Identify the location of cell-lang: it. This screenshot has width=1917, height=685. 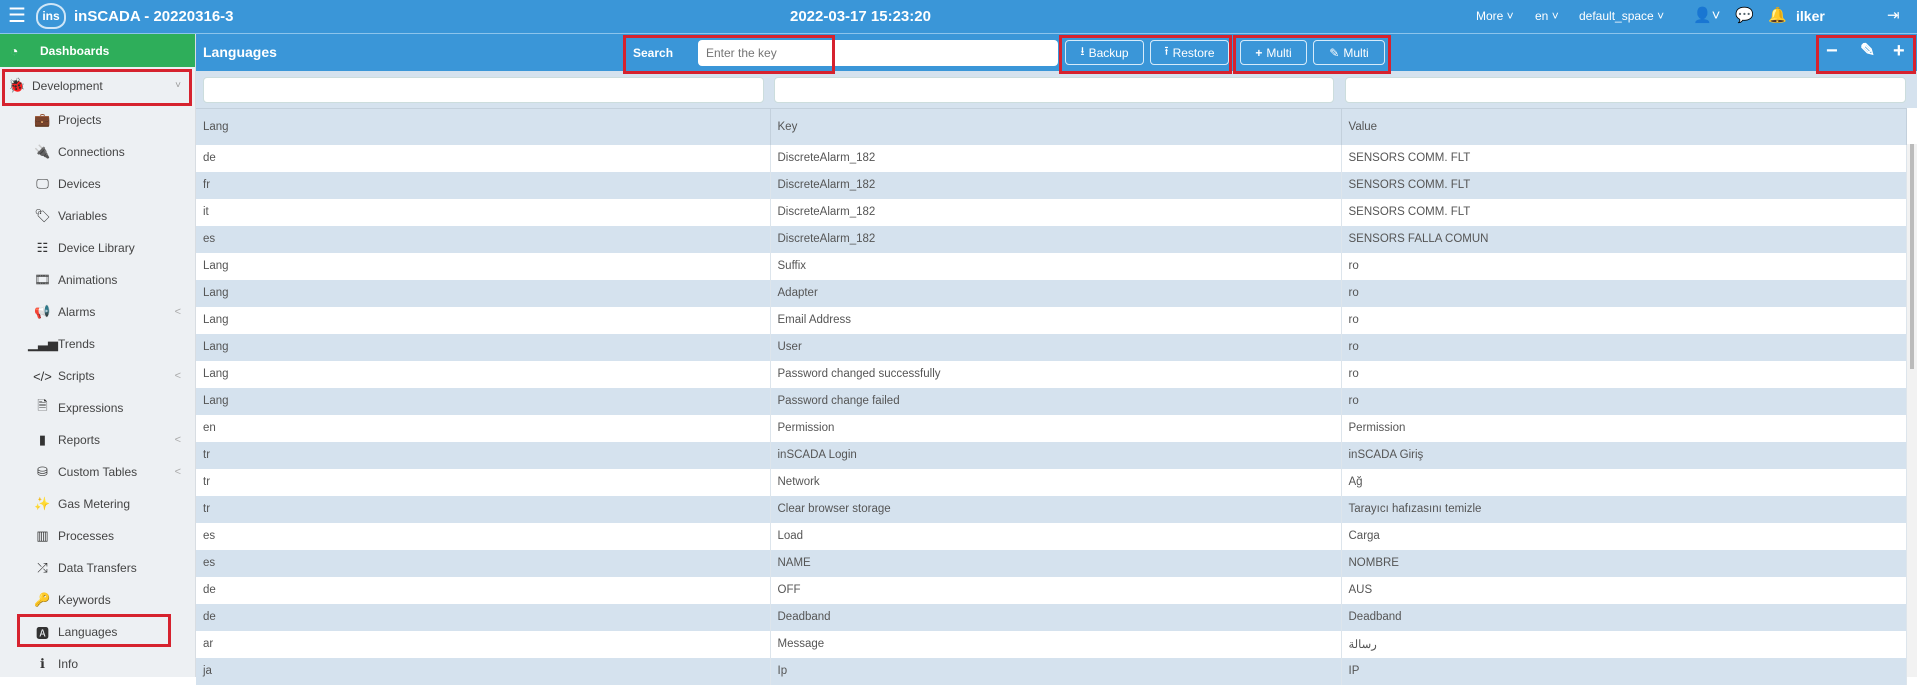
(483, 212).